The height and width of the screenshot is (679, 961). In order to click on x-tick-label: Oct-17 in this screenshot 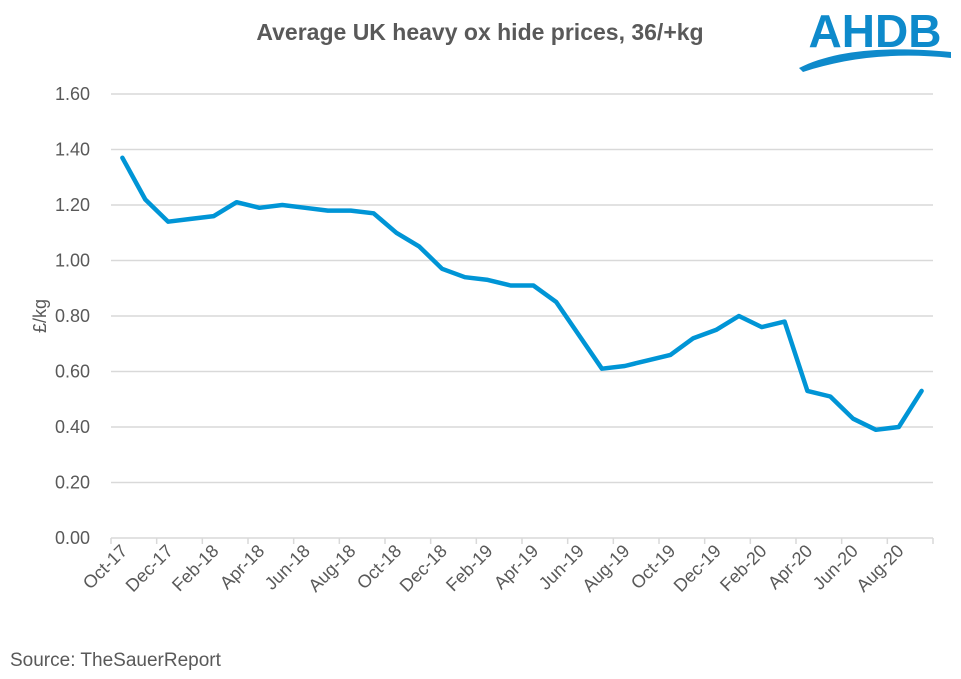, I will do `click(105, 567)`.